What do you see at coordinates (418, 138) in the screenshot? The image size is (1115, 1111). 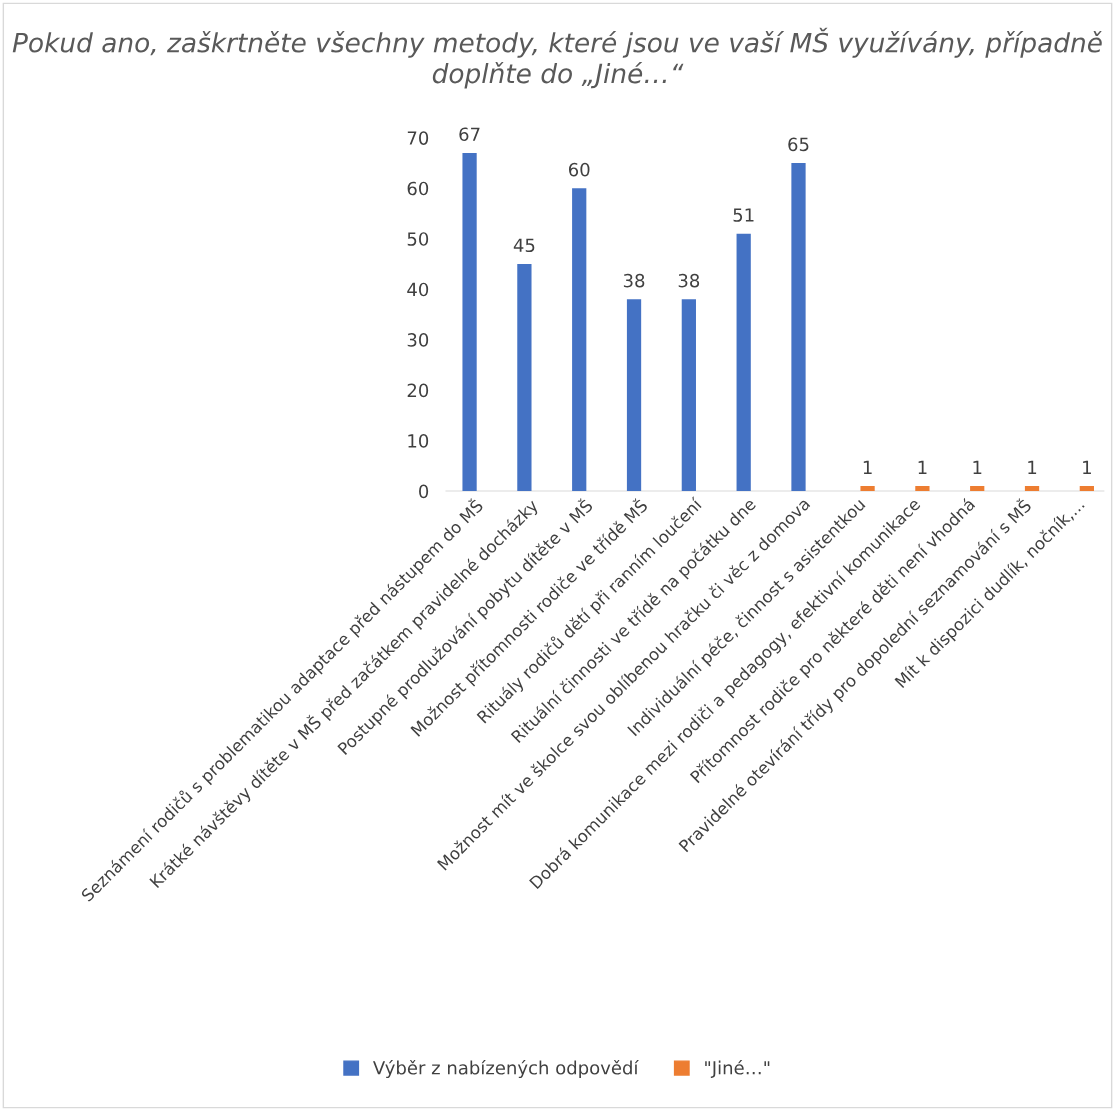 I see `y-tick-label: 70` at bounding box center [418, 138].